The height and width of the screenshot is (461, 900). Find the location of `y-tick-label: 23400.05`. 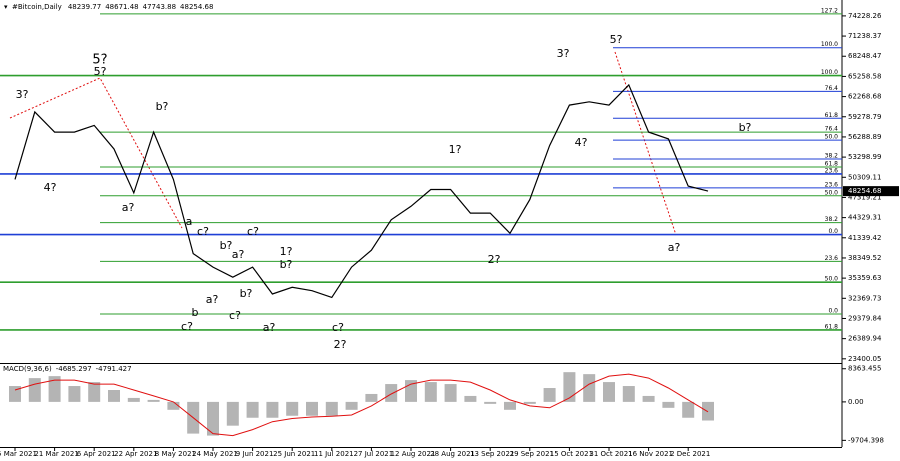

y-tick-label: 23400.05 is located at coordinates (864, 359).